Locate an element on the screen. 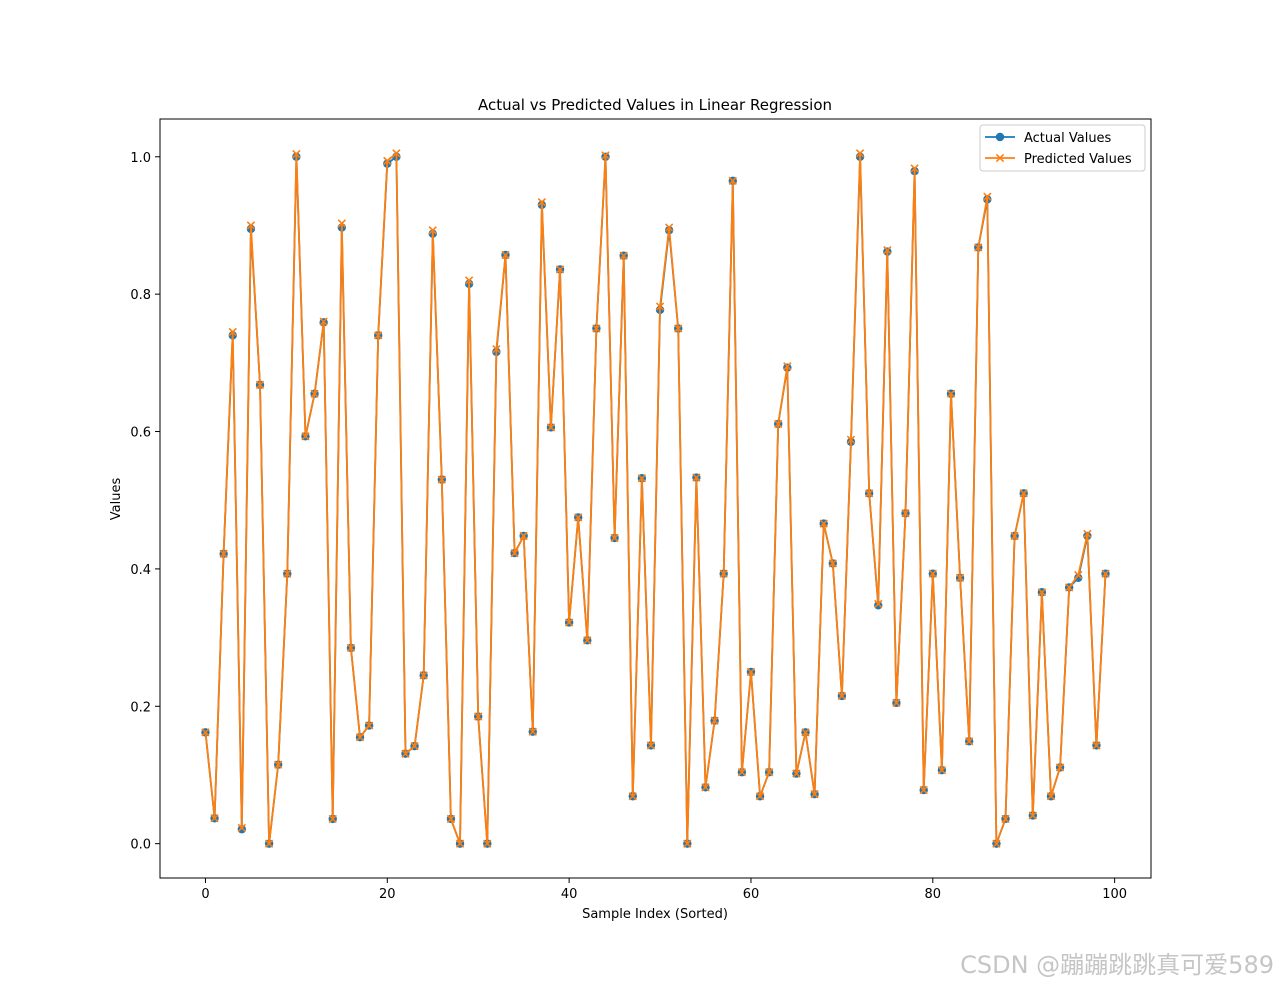  x-tick-label: 60 is located at coordinates (751, 894).